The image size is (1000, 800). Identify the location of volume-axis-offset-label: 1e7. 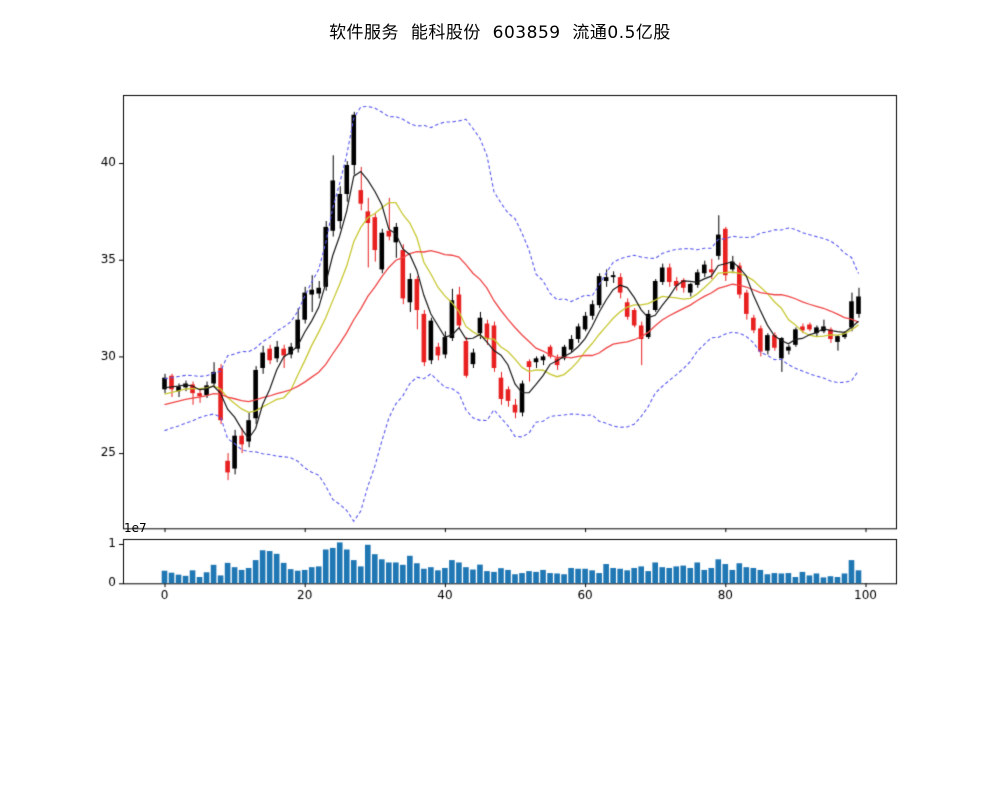
(135, 528).